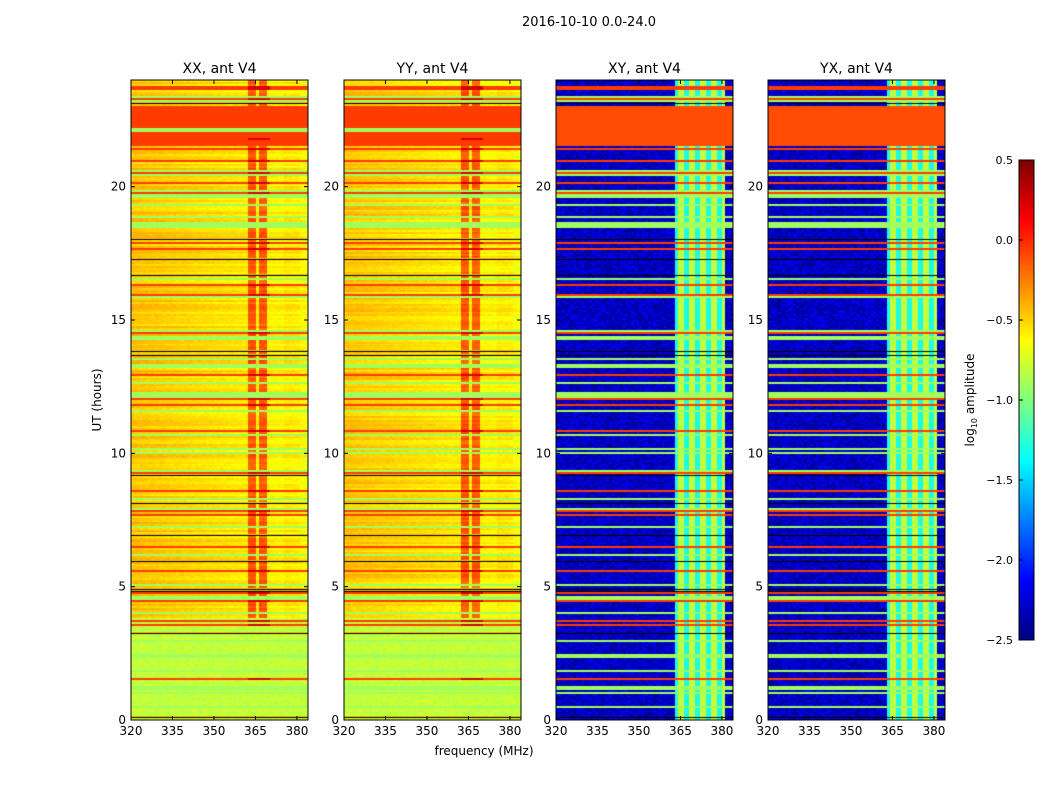 The width and height of the screenshot is (1050, 800). Describe the element at coordinates (220, 69) in the screenshot. I see `panel-title: XX, ant V4` at that location.